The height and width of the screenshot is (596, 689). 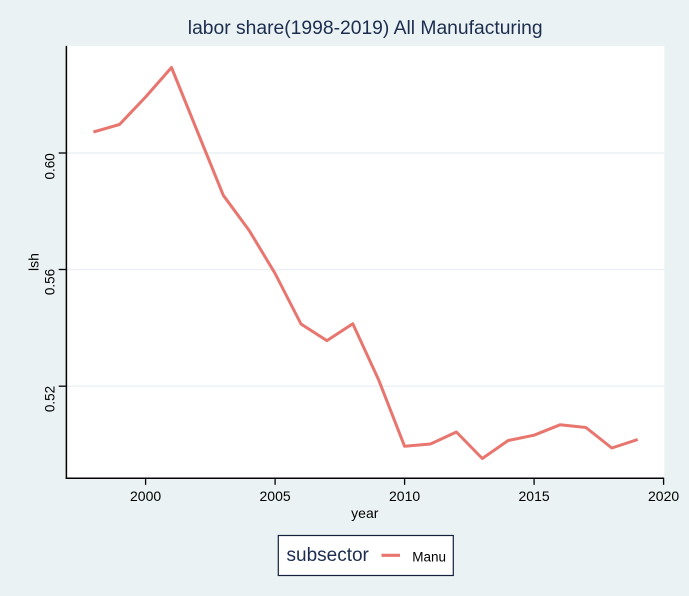 I want to click on svg-text: 0.56, so click(x=49, y=282).